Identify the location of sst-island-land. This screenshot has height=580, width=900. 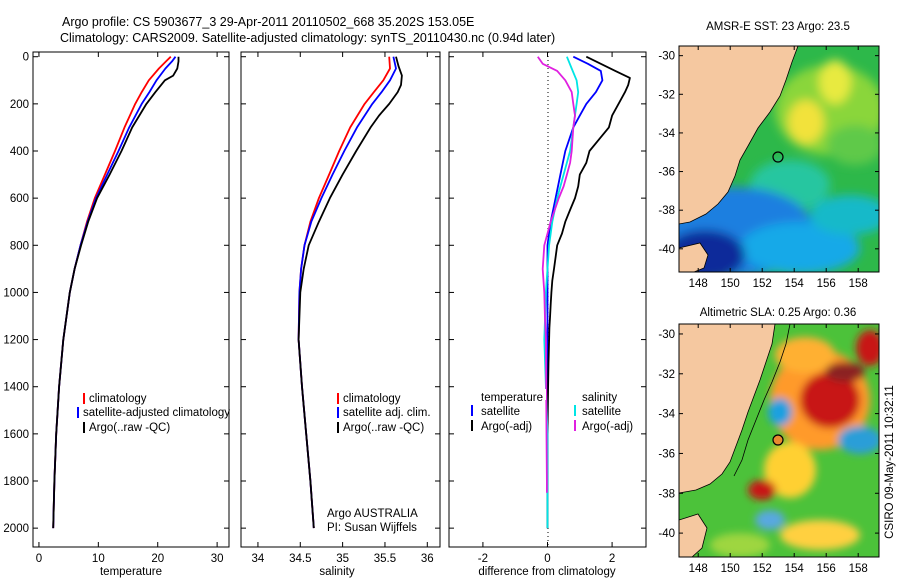
(694, 257).